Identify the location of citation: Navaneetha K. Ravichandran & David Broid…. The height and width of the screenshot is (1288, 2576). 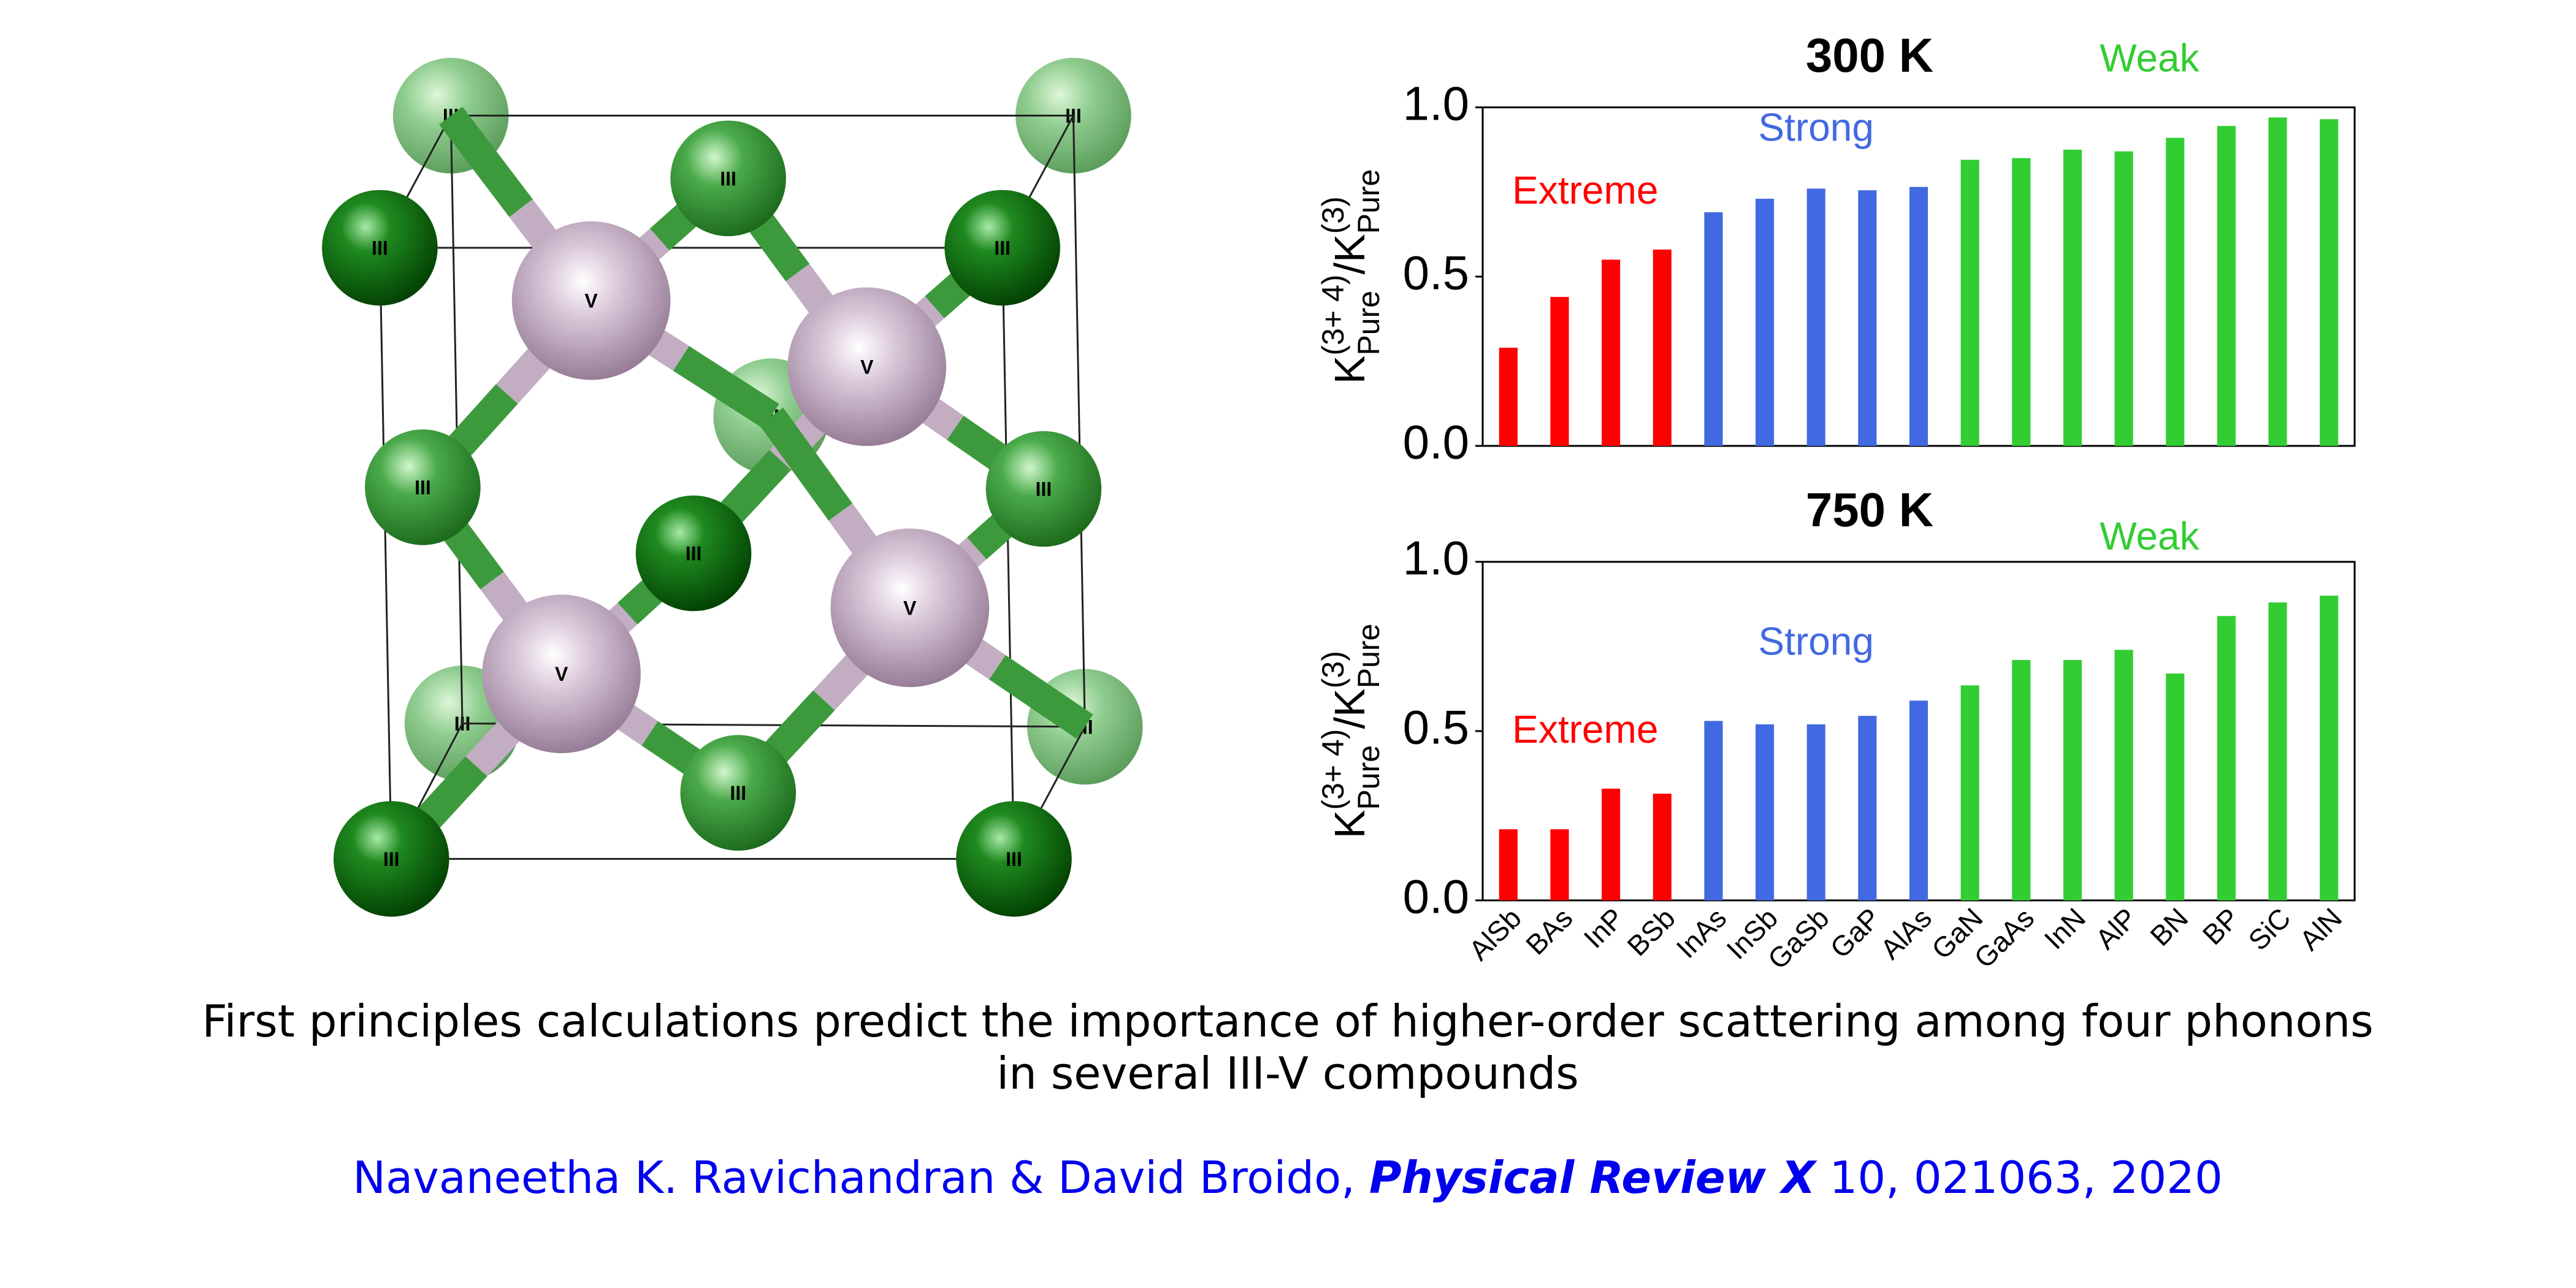
(1288, 1177).